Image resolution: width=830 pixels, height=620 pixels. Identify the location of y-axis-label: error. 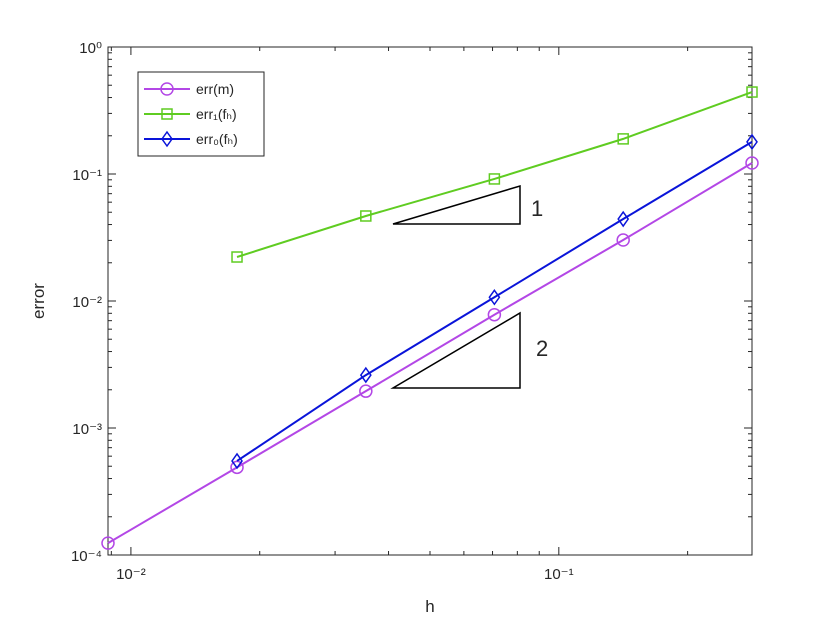
(38, 301).